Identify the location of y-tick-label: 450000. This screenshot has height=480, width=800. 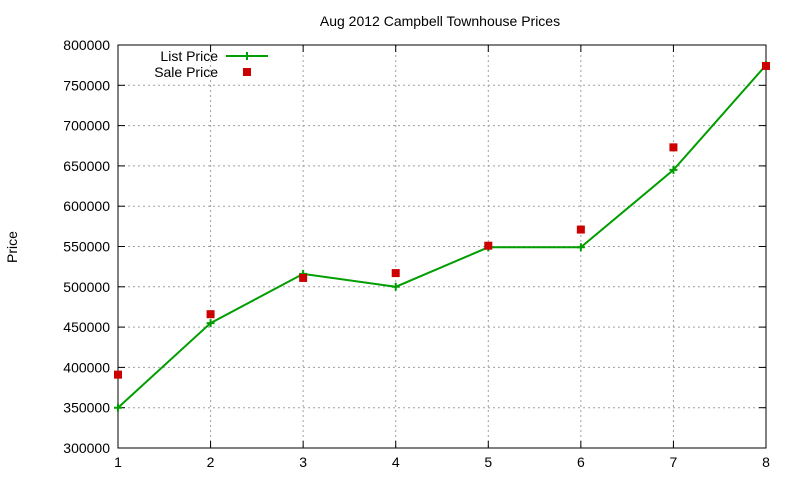
(86, 327).